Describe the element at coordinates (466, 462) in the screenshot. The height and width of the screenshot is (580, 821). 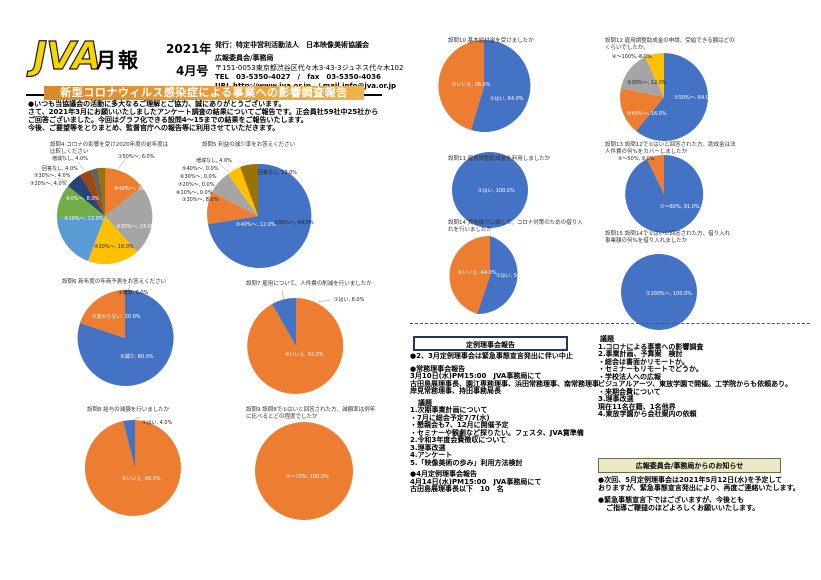
I see `board-line: 5.「映像美術の歩み」利用方法検討` at that location.